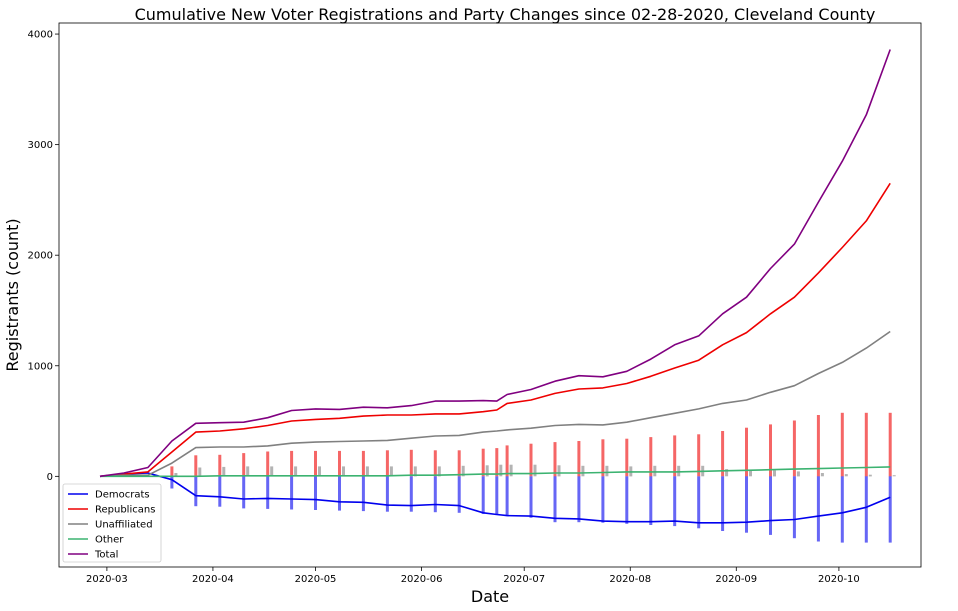 Image resolution: width=958 pixels, height=611 pixels. Describe the element at coordinates (109, 540) in the screenshot. I see `legend-label: Other` at that location.